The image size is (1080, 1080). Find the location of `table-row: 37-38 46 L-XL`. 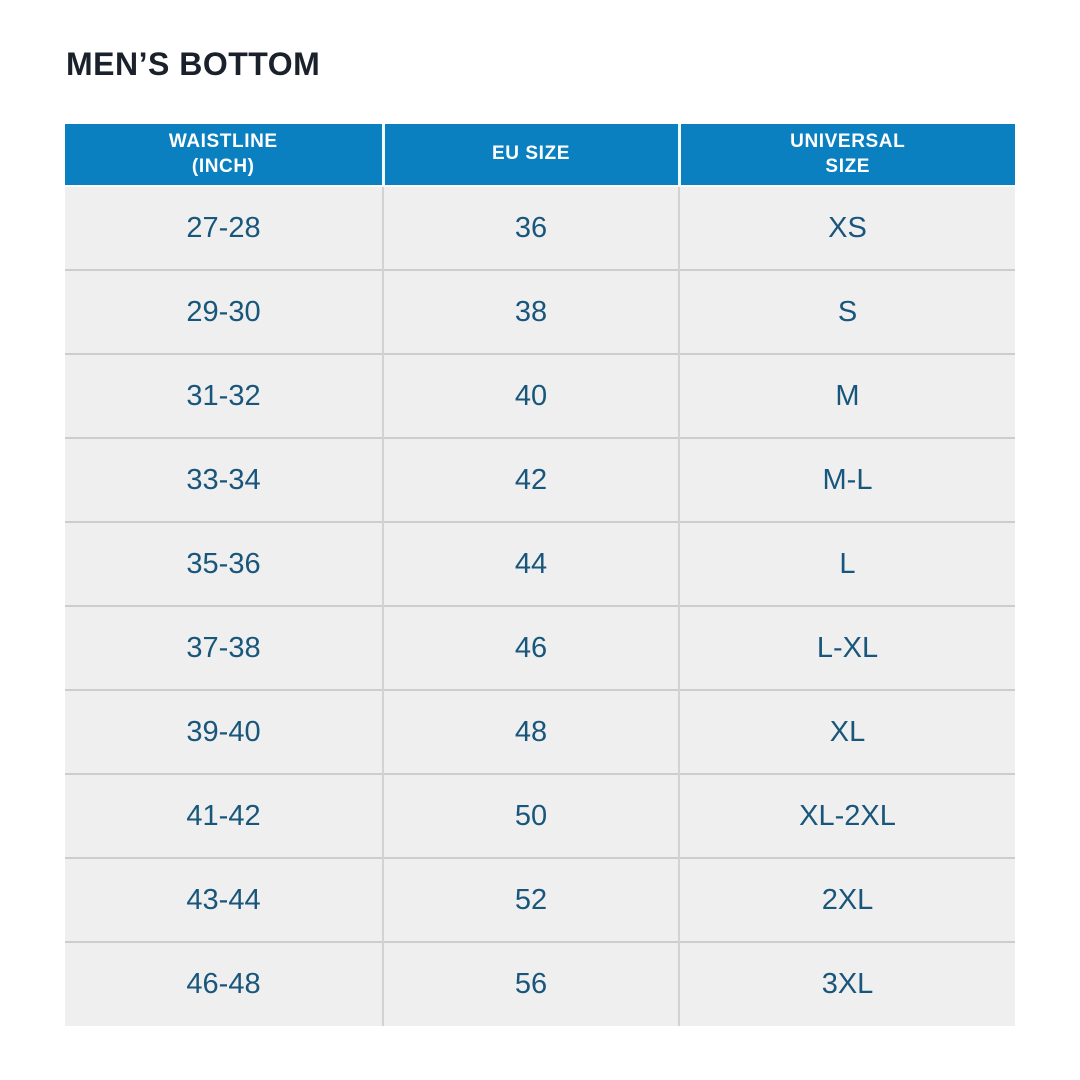

table-row: 37-38 46 L-XL is located at coordinates (540, 647).